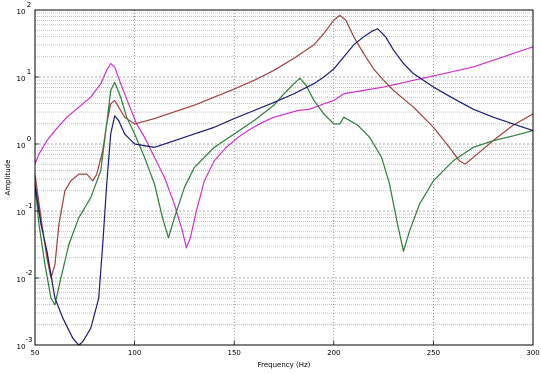 Image resolution: width=541 pixels, height=374 pixels. Describe the element at coordinates (333, 353) in the screenshot. I see `x-tick-label: 200` at that location.